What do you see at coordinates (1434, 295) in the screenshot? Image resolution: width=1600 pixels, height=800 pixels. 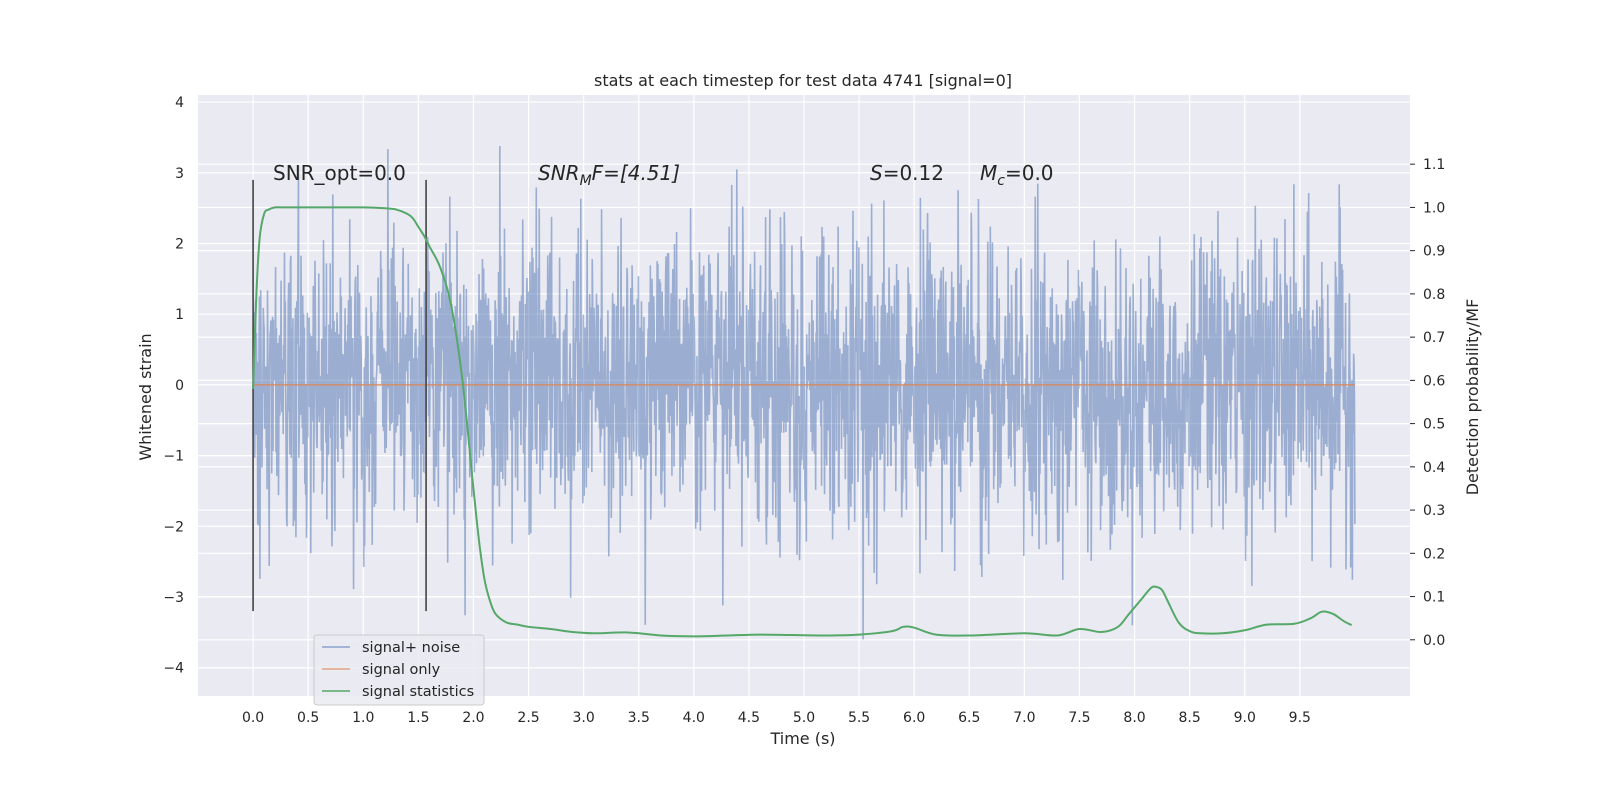 I see `y-right-tick-label: 0.8` at bounding box center [1434, 295].